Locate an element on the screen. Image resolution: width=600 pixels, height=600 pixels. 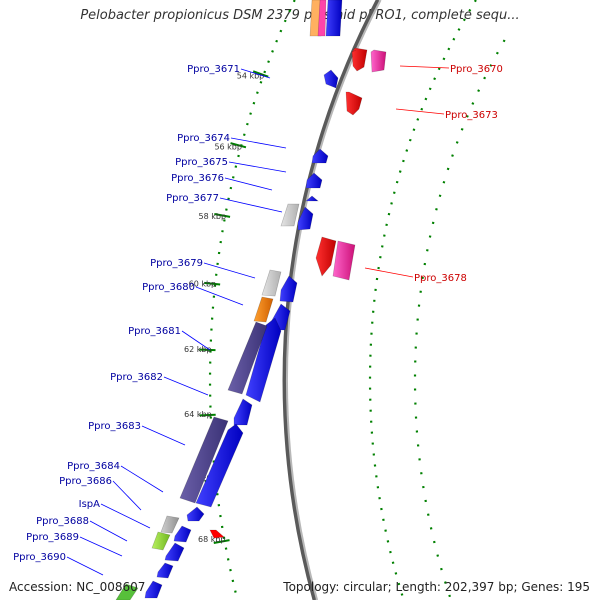
ruler-label: 54 kbp is located at coordinates (251, 76).